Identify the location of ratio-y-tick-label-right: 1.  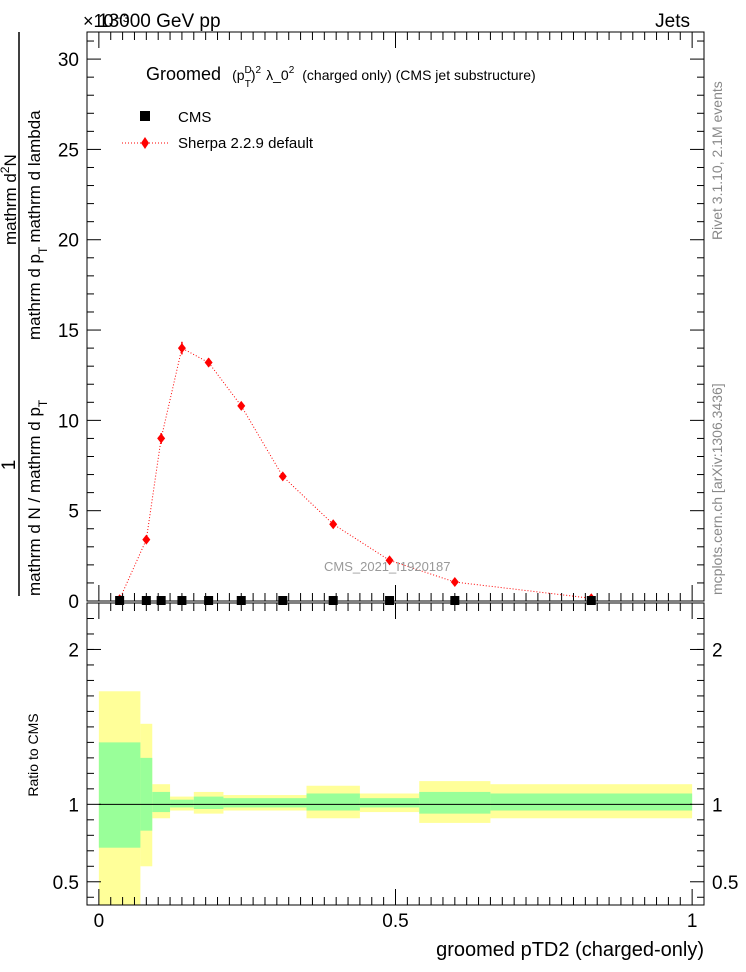
(717, 805).